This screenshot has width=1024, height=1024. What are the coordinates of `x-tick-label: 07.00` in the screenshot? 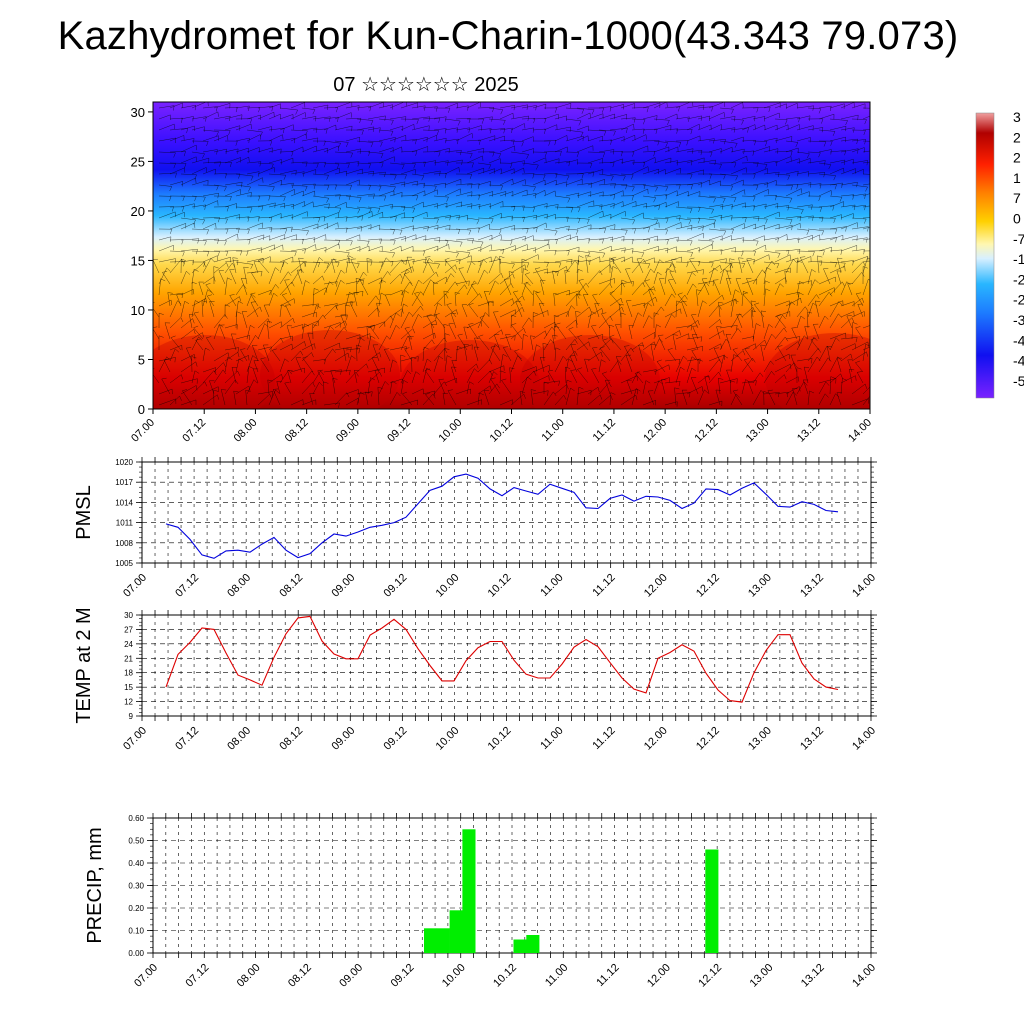 It's located at (143, 431).